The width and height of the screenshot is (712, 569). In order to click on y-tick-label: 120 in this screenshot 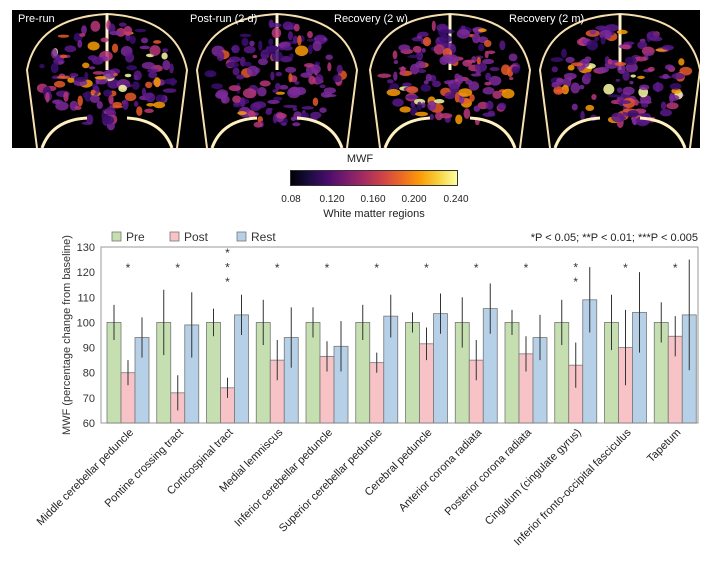, I will do `click(86, 273)`.